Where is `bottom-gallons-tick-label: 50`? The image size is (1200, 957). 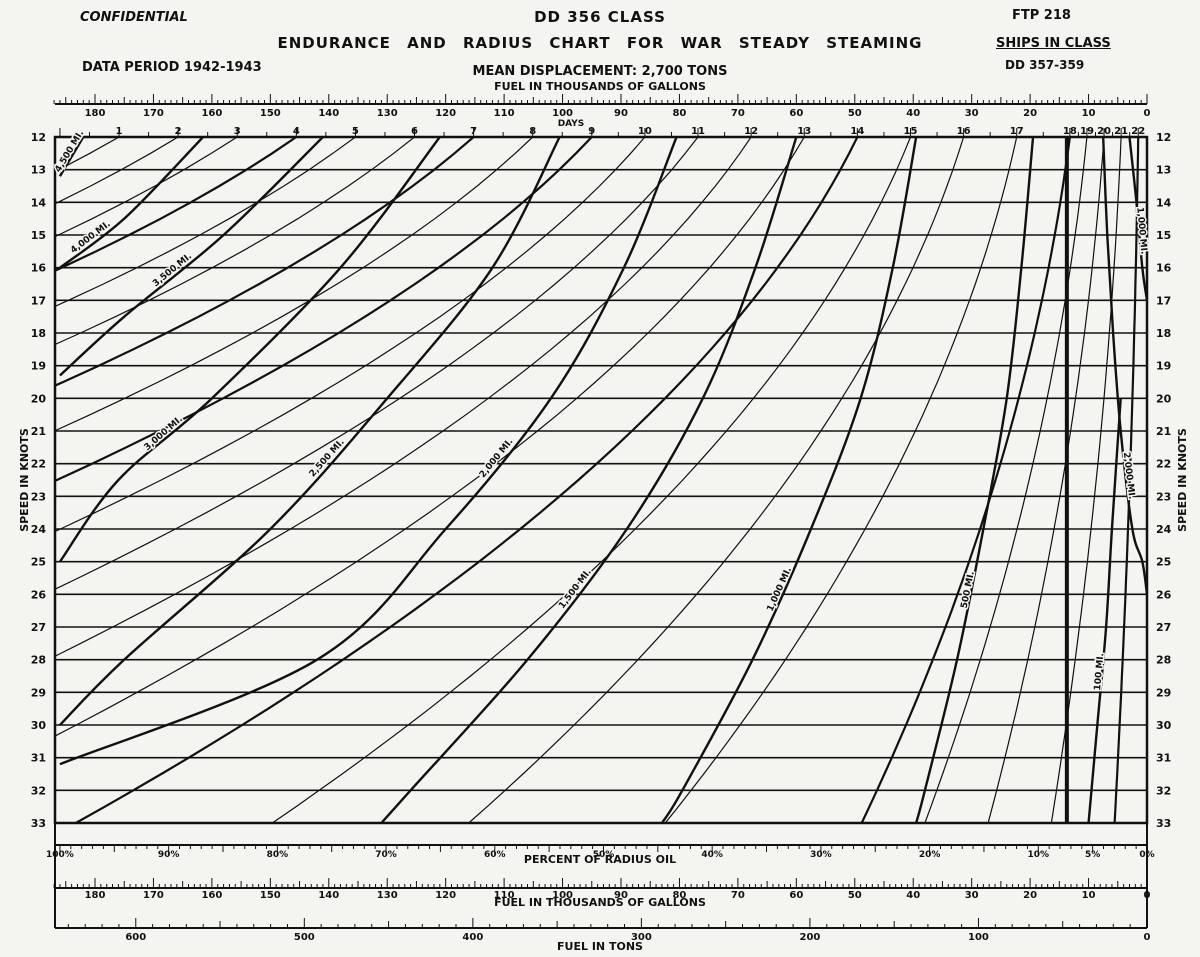 bottom-gallons-tick-label: 50 is located at coordinates (855, 895).